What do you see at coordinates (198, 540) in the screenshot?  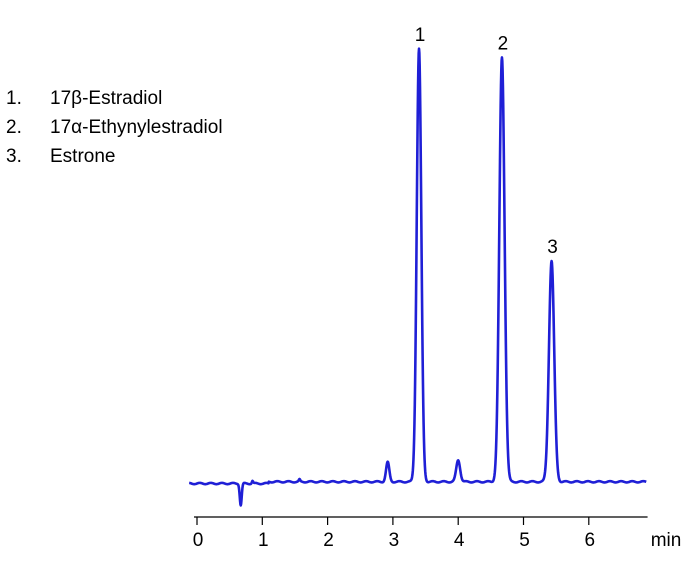 I see `x-tick-label: 0` at bounding box center [198, 540].